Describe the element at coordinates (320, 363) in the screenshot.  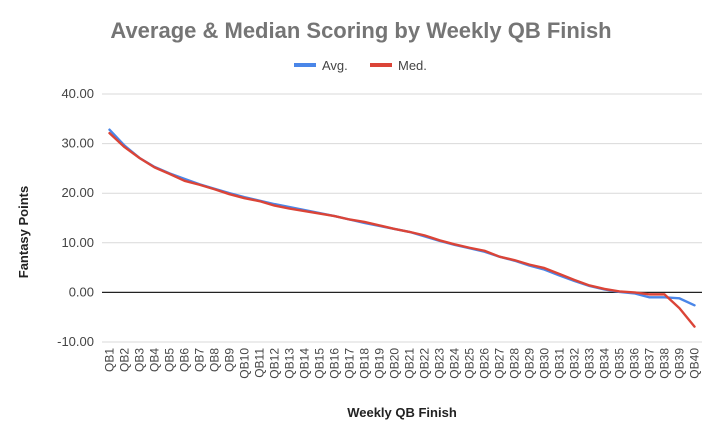
I see `x-tick-label: QB15` at that location.